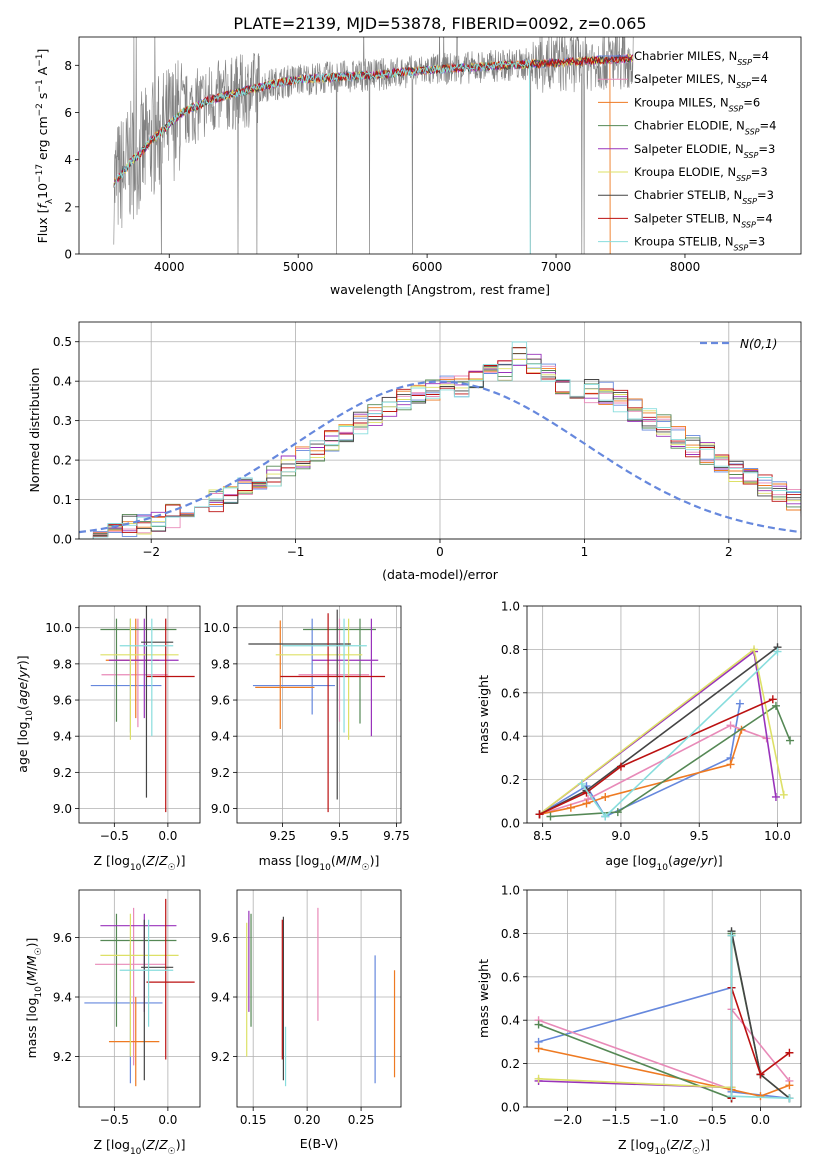 This screenshot has height=1170, width=819. Describe the element at coordinates (510, 650) in the screenshot. I see `y-tick-label: 0.8` at that location.